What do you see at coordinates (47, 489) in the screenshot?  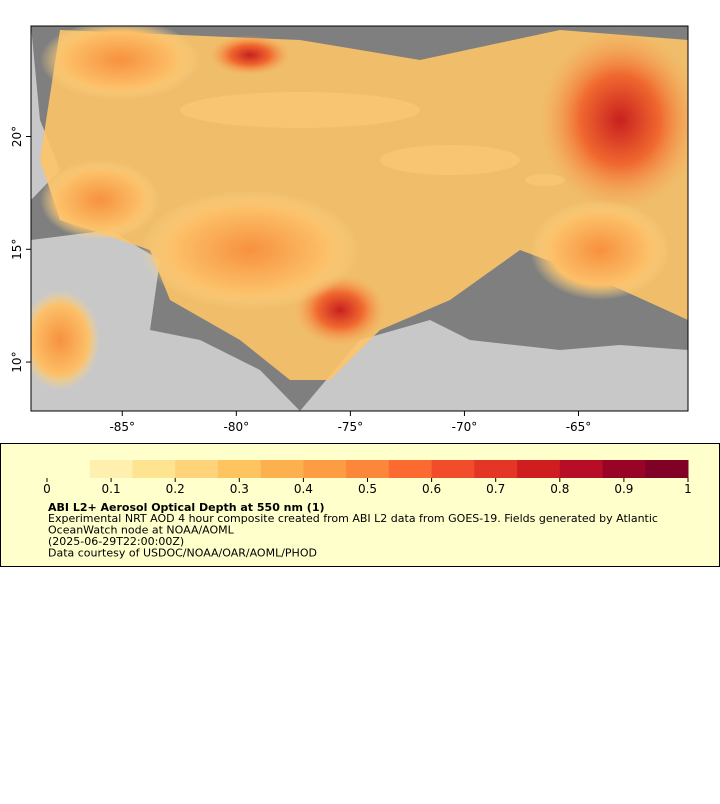 I see `colorbar-tick-label: 0` at bounding box center [47, 489].